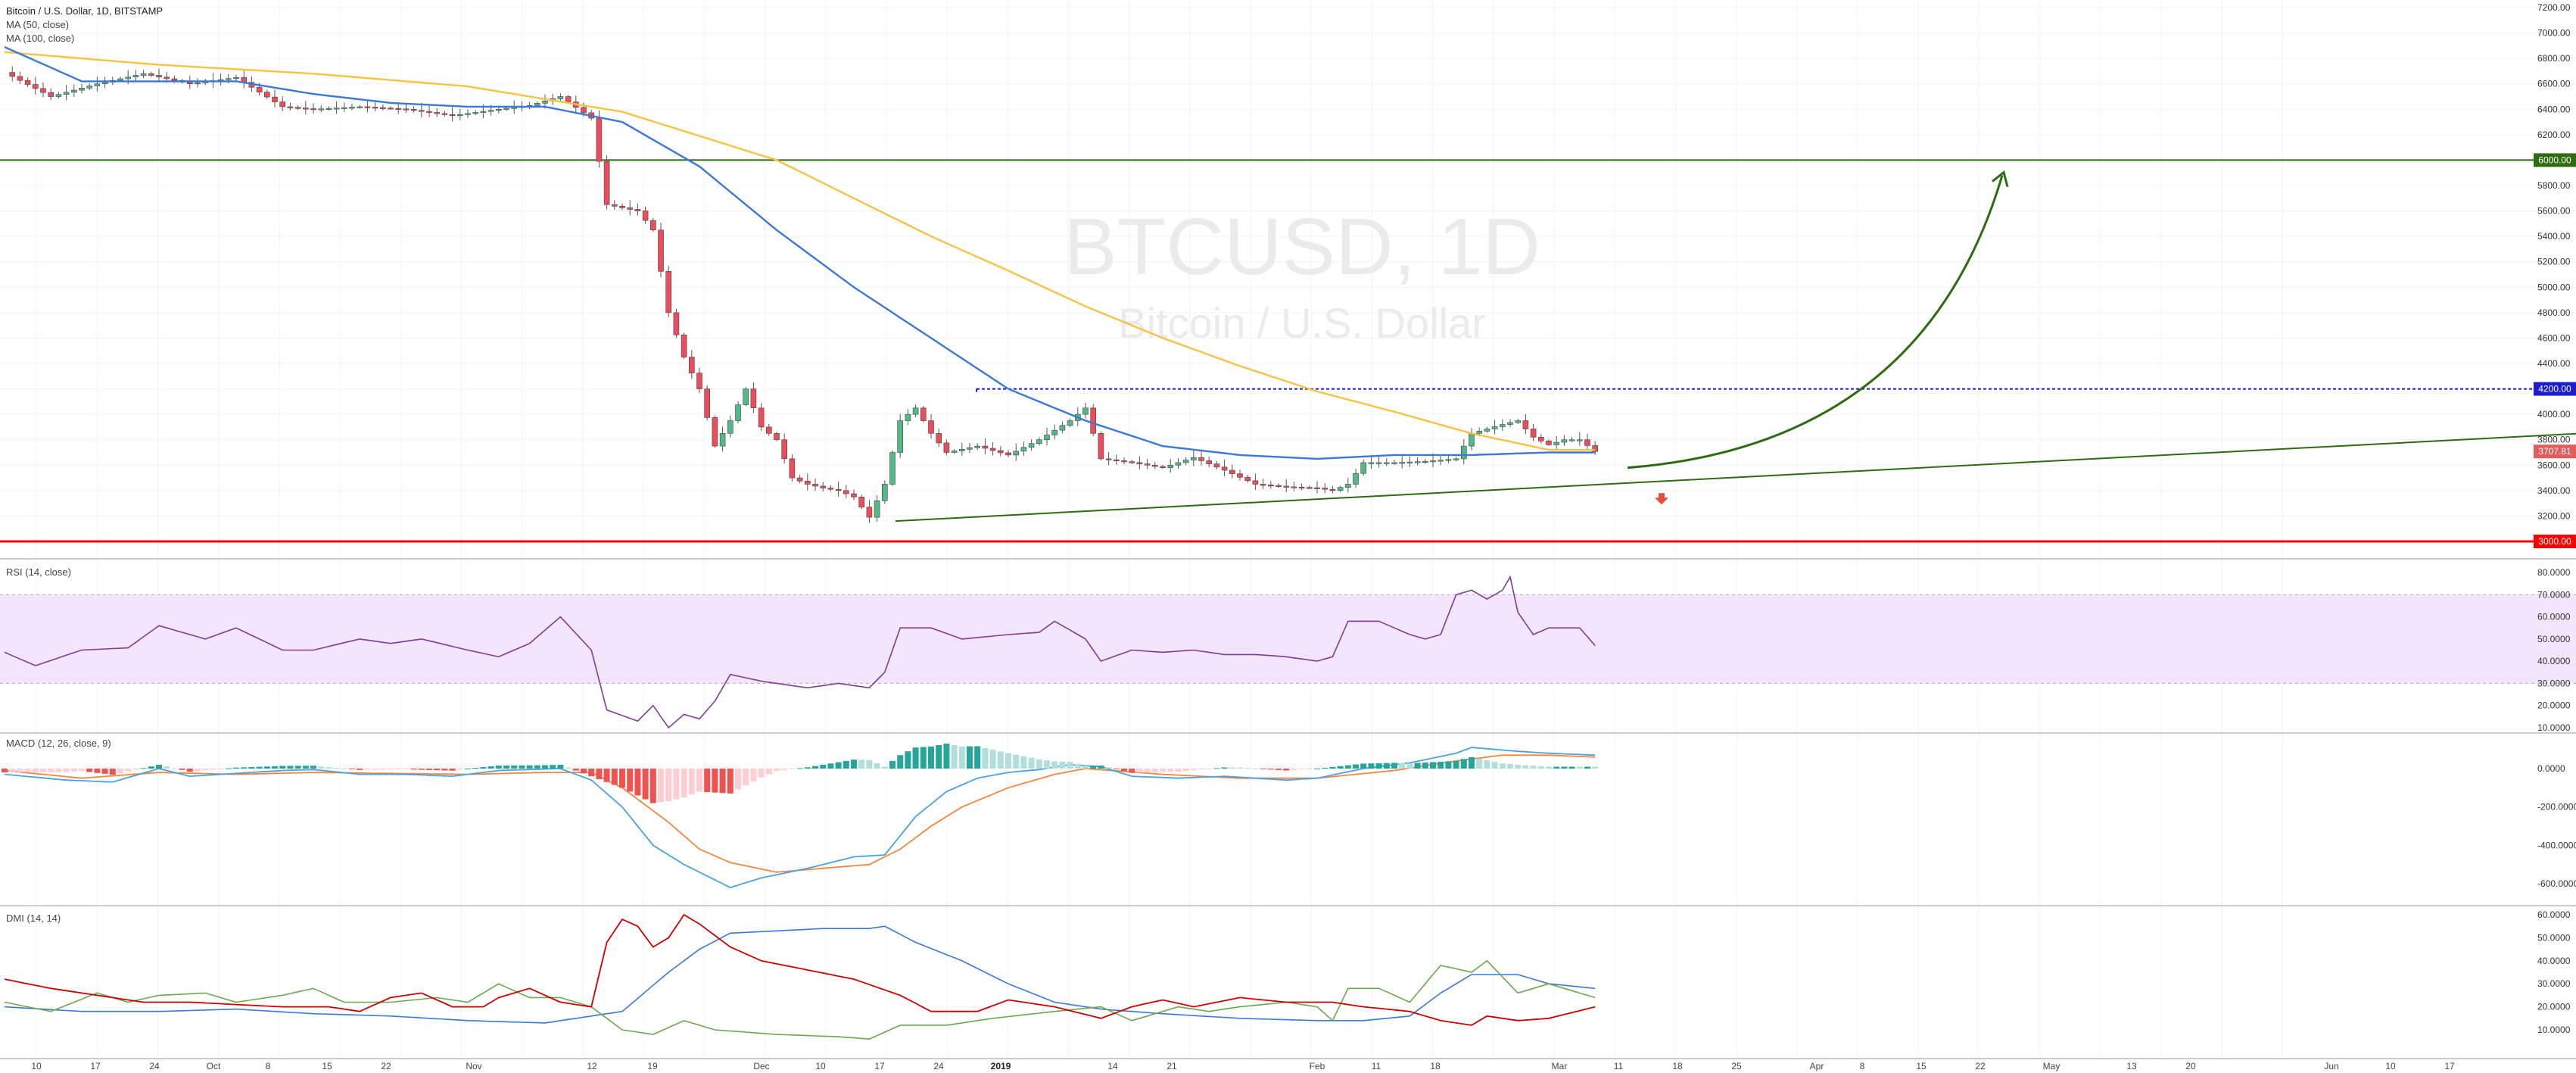  Describe the element at coordinates (800, 999) in the screenshot. I see `di-plus-line` at that location.